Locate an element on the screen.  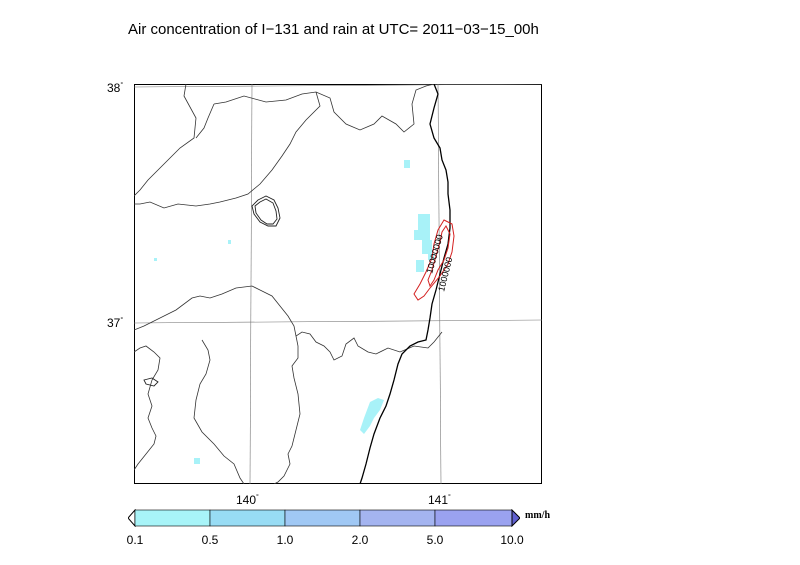
colorbar-tick-label: 2.0 is located at coordinates (360, 540).